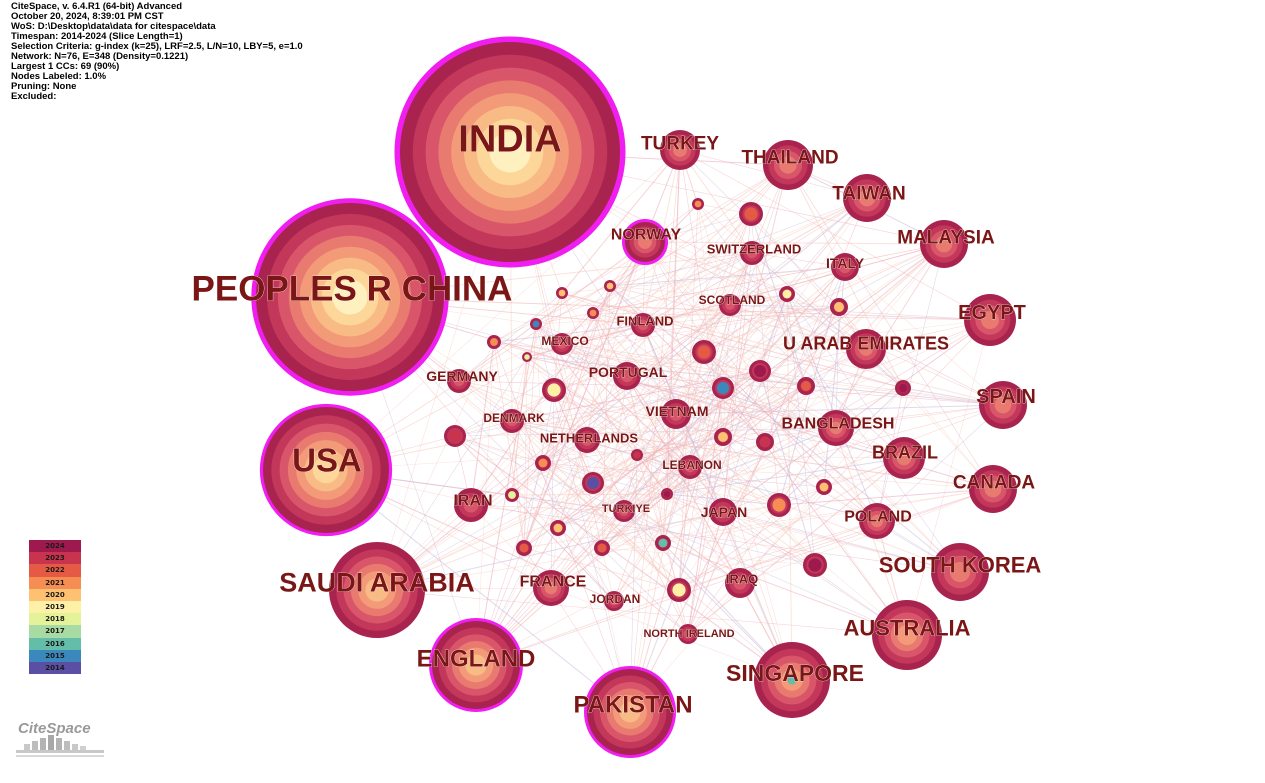  Describe the element at coordinates (867, 198) in the screenshot. I see `node-taiwan` at that location.